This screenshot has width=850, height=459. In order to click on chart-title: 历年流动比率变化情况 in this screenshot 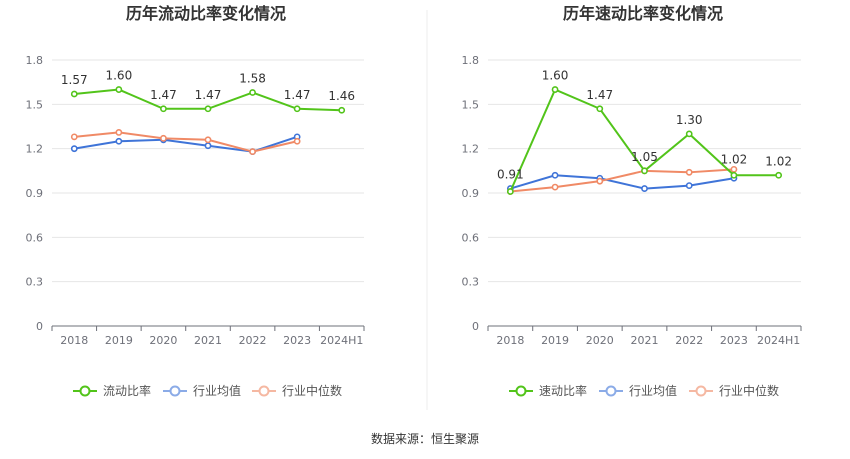, I will do `click(206, 13)`.